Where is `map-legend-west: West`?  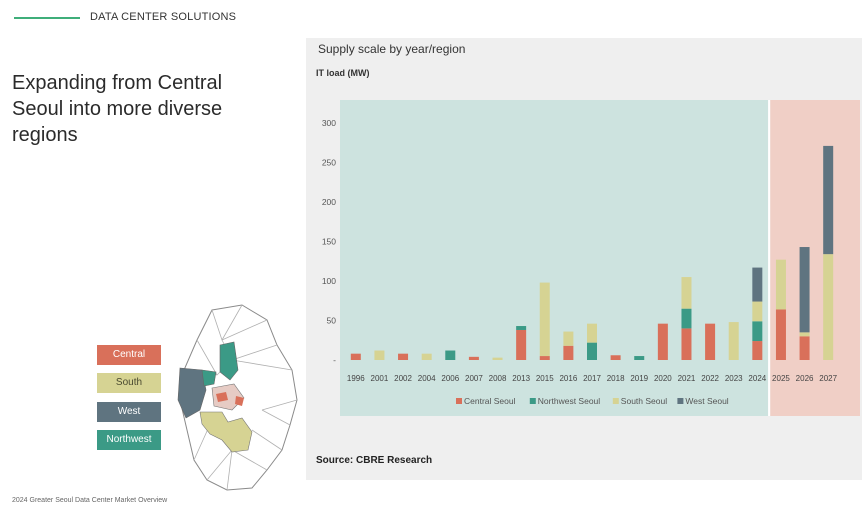
map-legend-west: West is located at coordinates (129, 412).